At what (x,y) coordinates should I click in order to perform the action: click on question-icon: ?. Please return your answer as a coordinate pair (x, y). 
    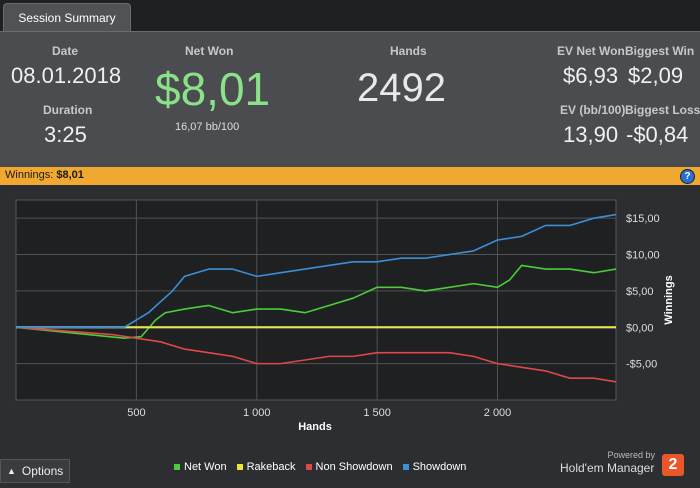
    Looking at the image, I should click on (687, 176).